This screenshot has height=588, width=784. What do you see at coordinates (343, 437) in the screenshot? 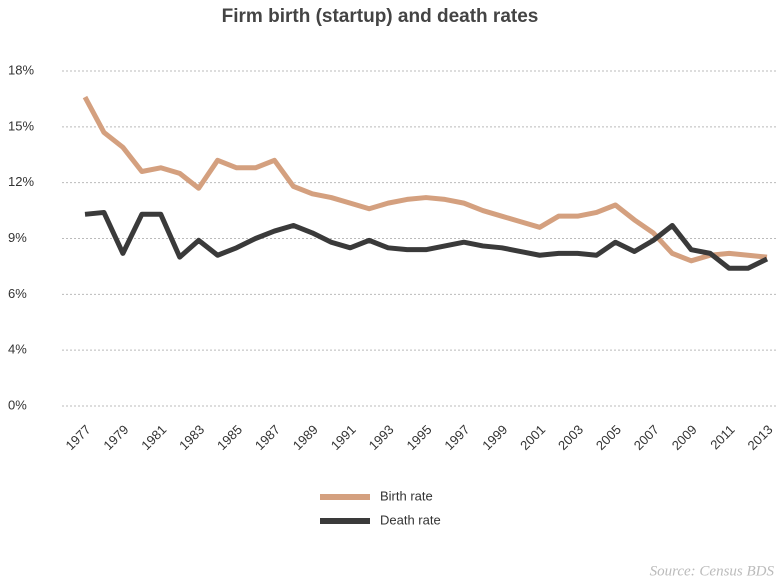
I see `x-tick-label: 1991` at bounding box center [343, 437].